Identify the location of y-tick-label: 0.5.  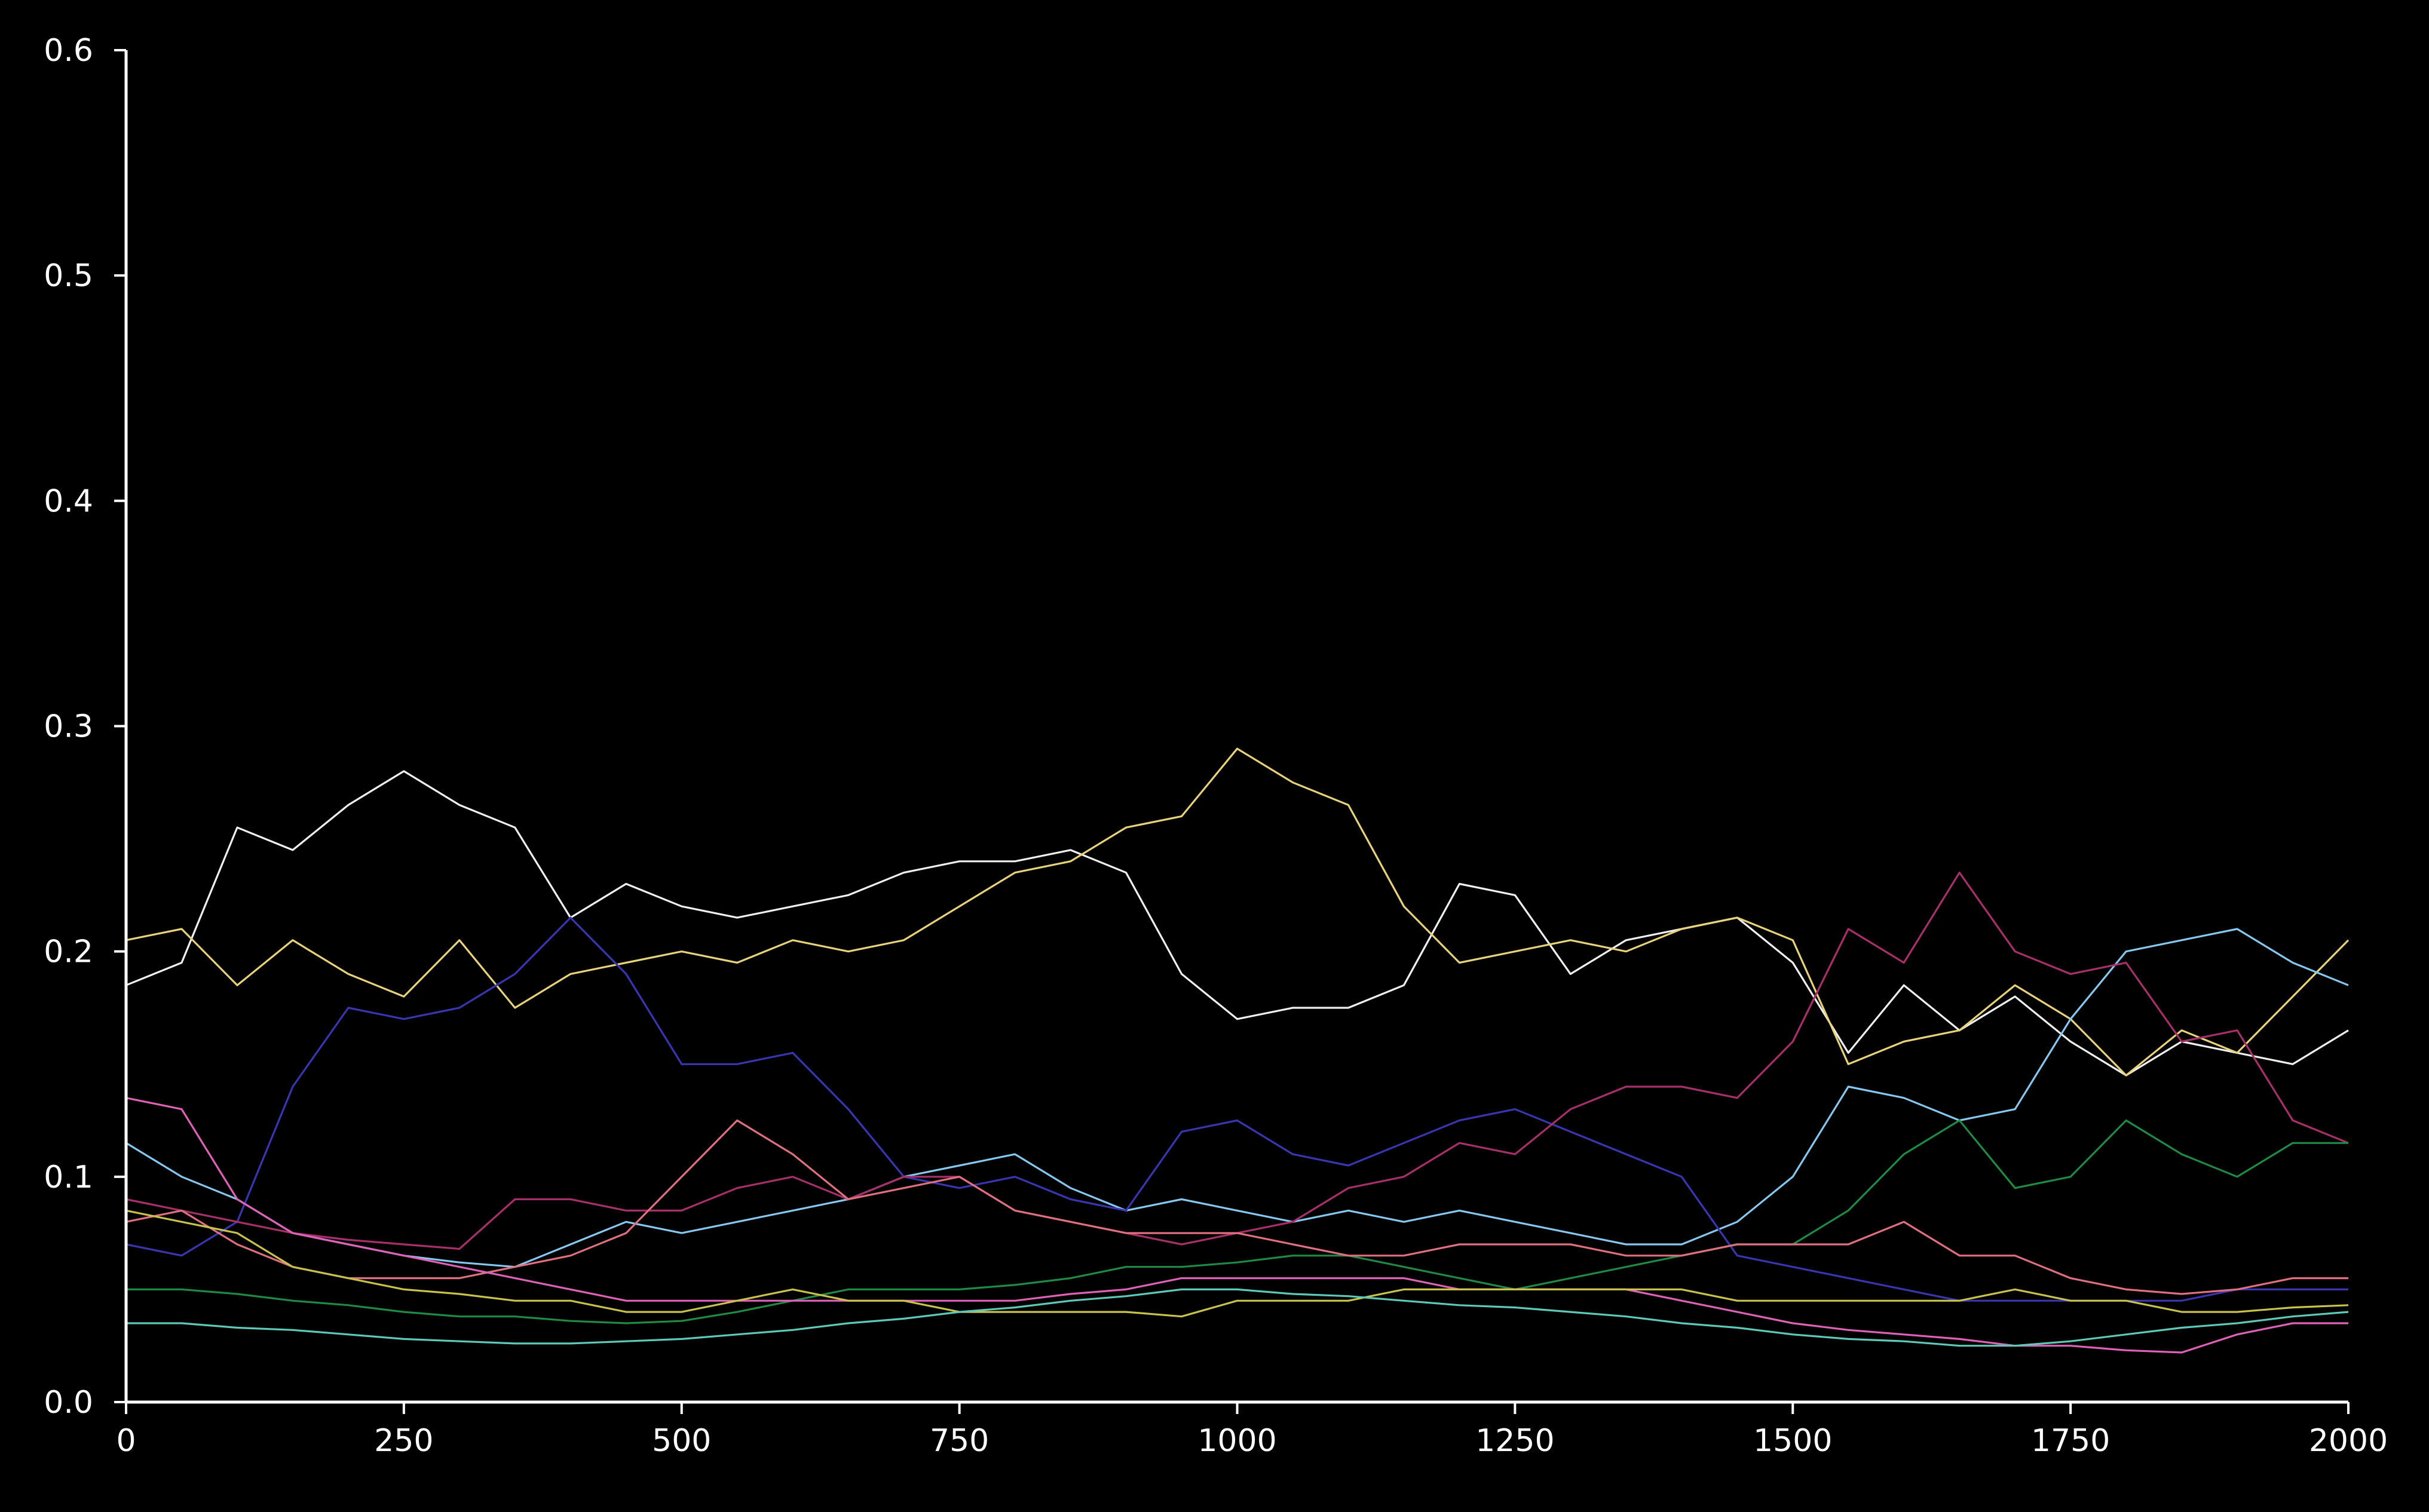
(68, 276).